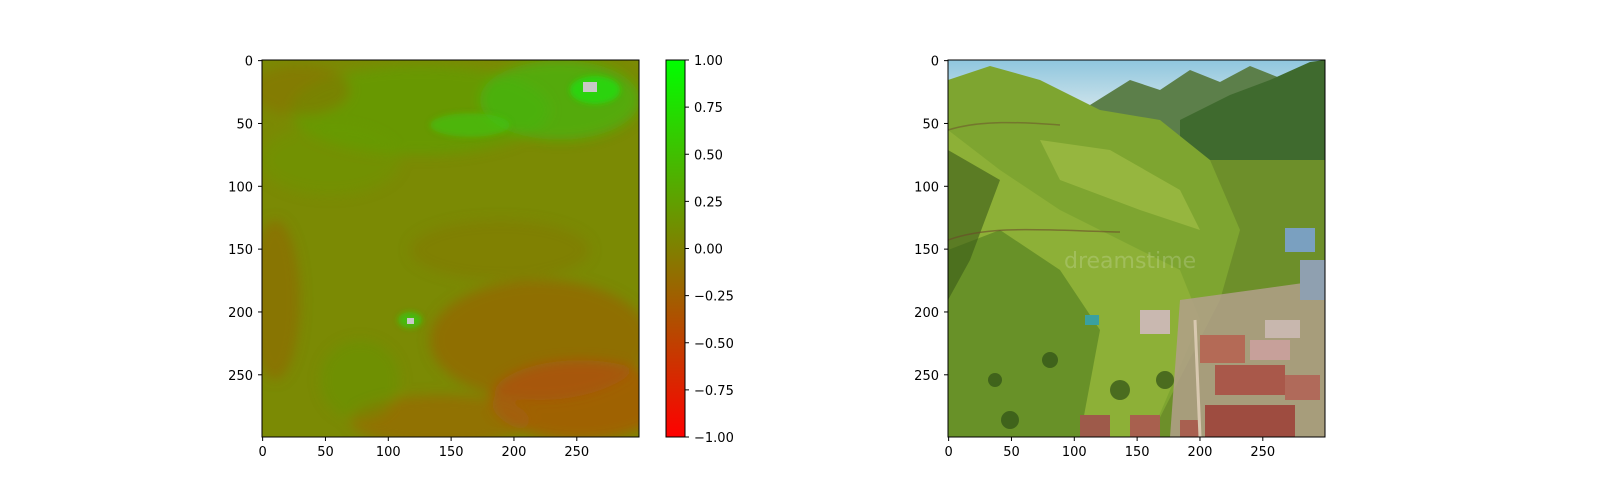 This screenshot has width=1600, height=500. I want to click on colorbar-tick-label: −1.00, so click(714, 438).